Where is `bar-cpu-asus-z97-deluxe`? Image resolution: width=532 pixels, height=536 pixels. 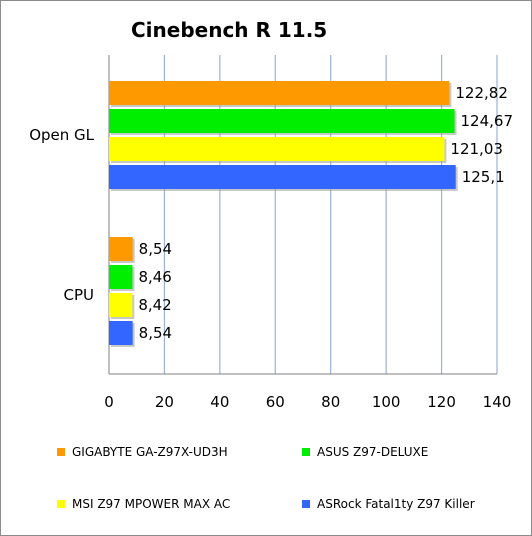
bar-cpu-asus-z97-deluxe is located at coordinates (121, 277).